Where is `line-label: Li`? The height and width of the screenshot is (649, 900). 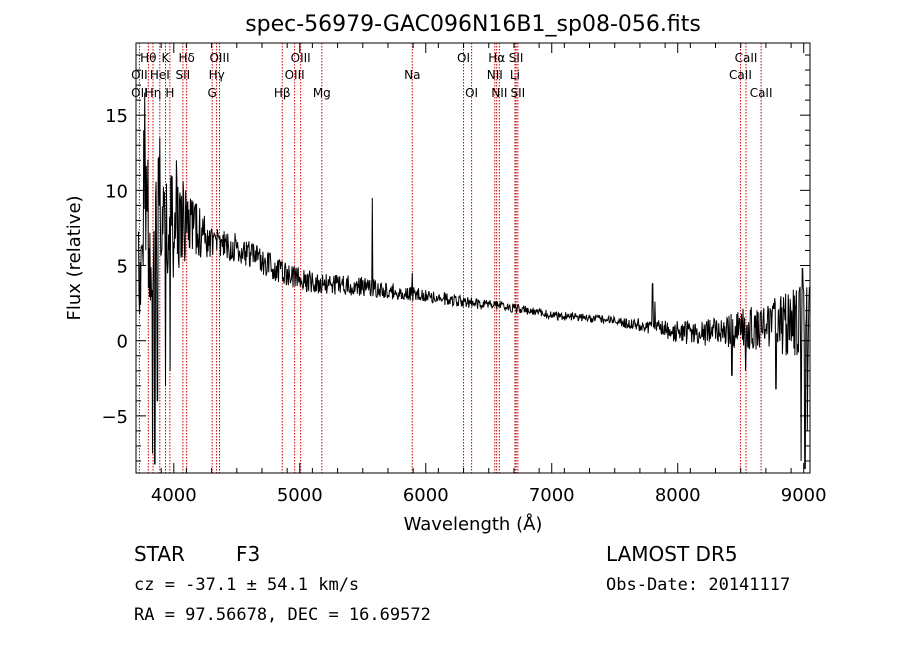
line-label: Li is located at coordinates (515, 75).